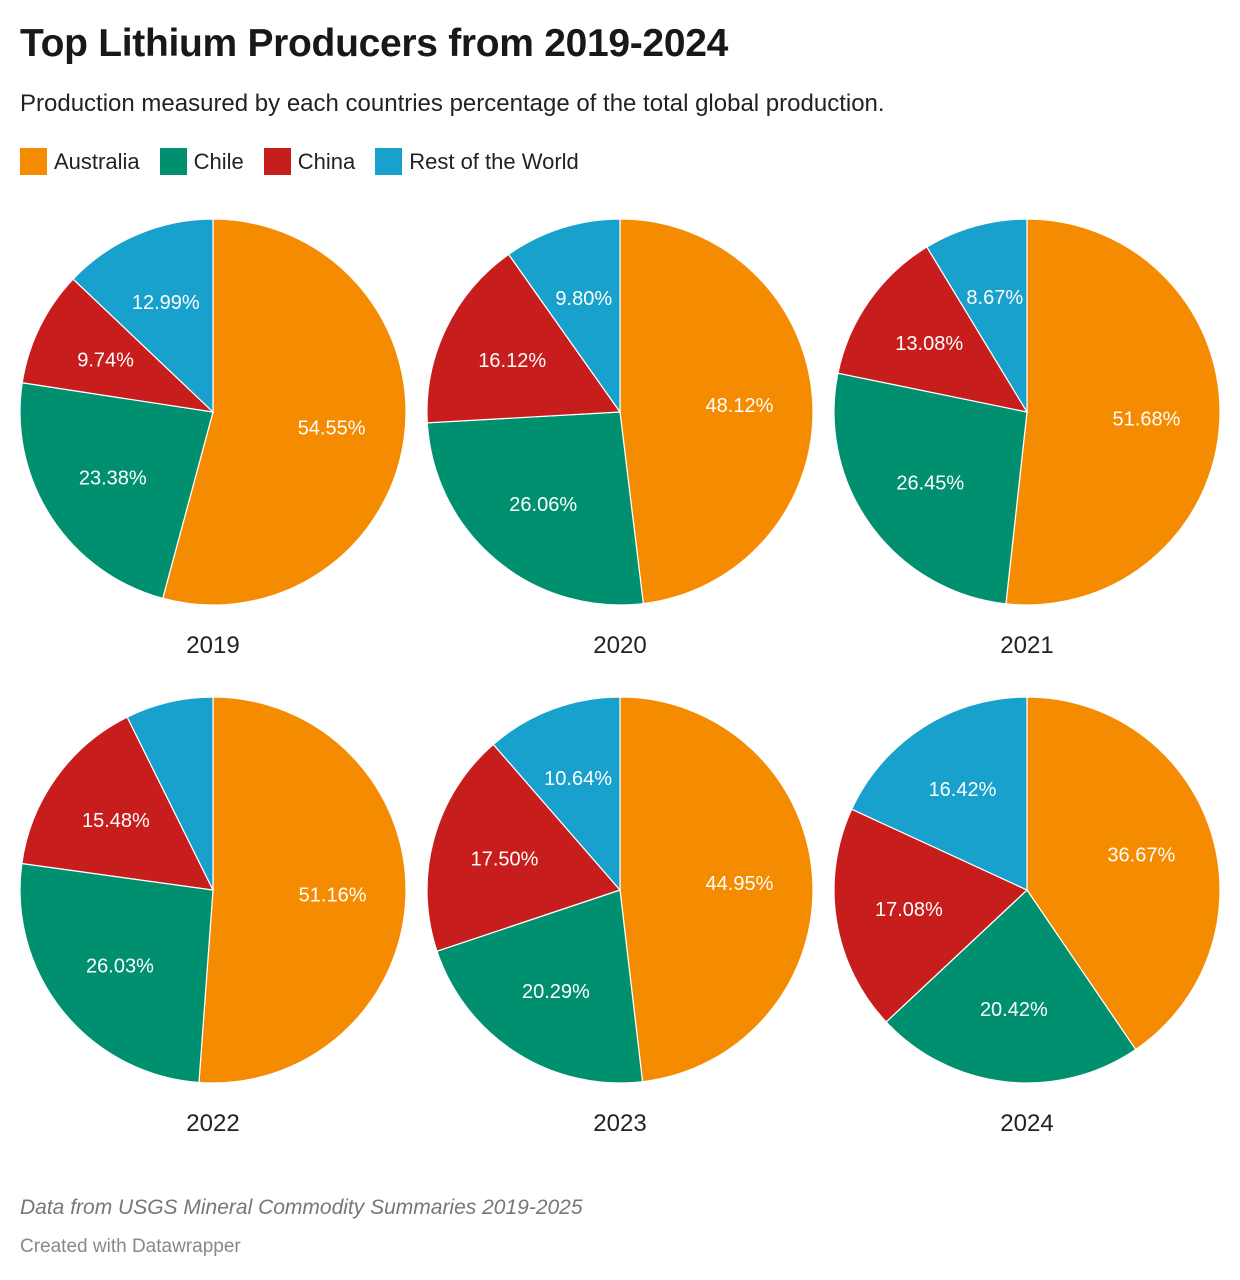 The image size is (1240, 1280). I want to click on chart-title: Top Lithium Producers from 2019-2024, so click(374, 43).